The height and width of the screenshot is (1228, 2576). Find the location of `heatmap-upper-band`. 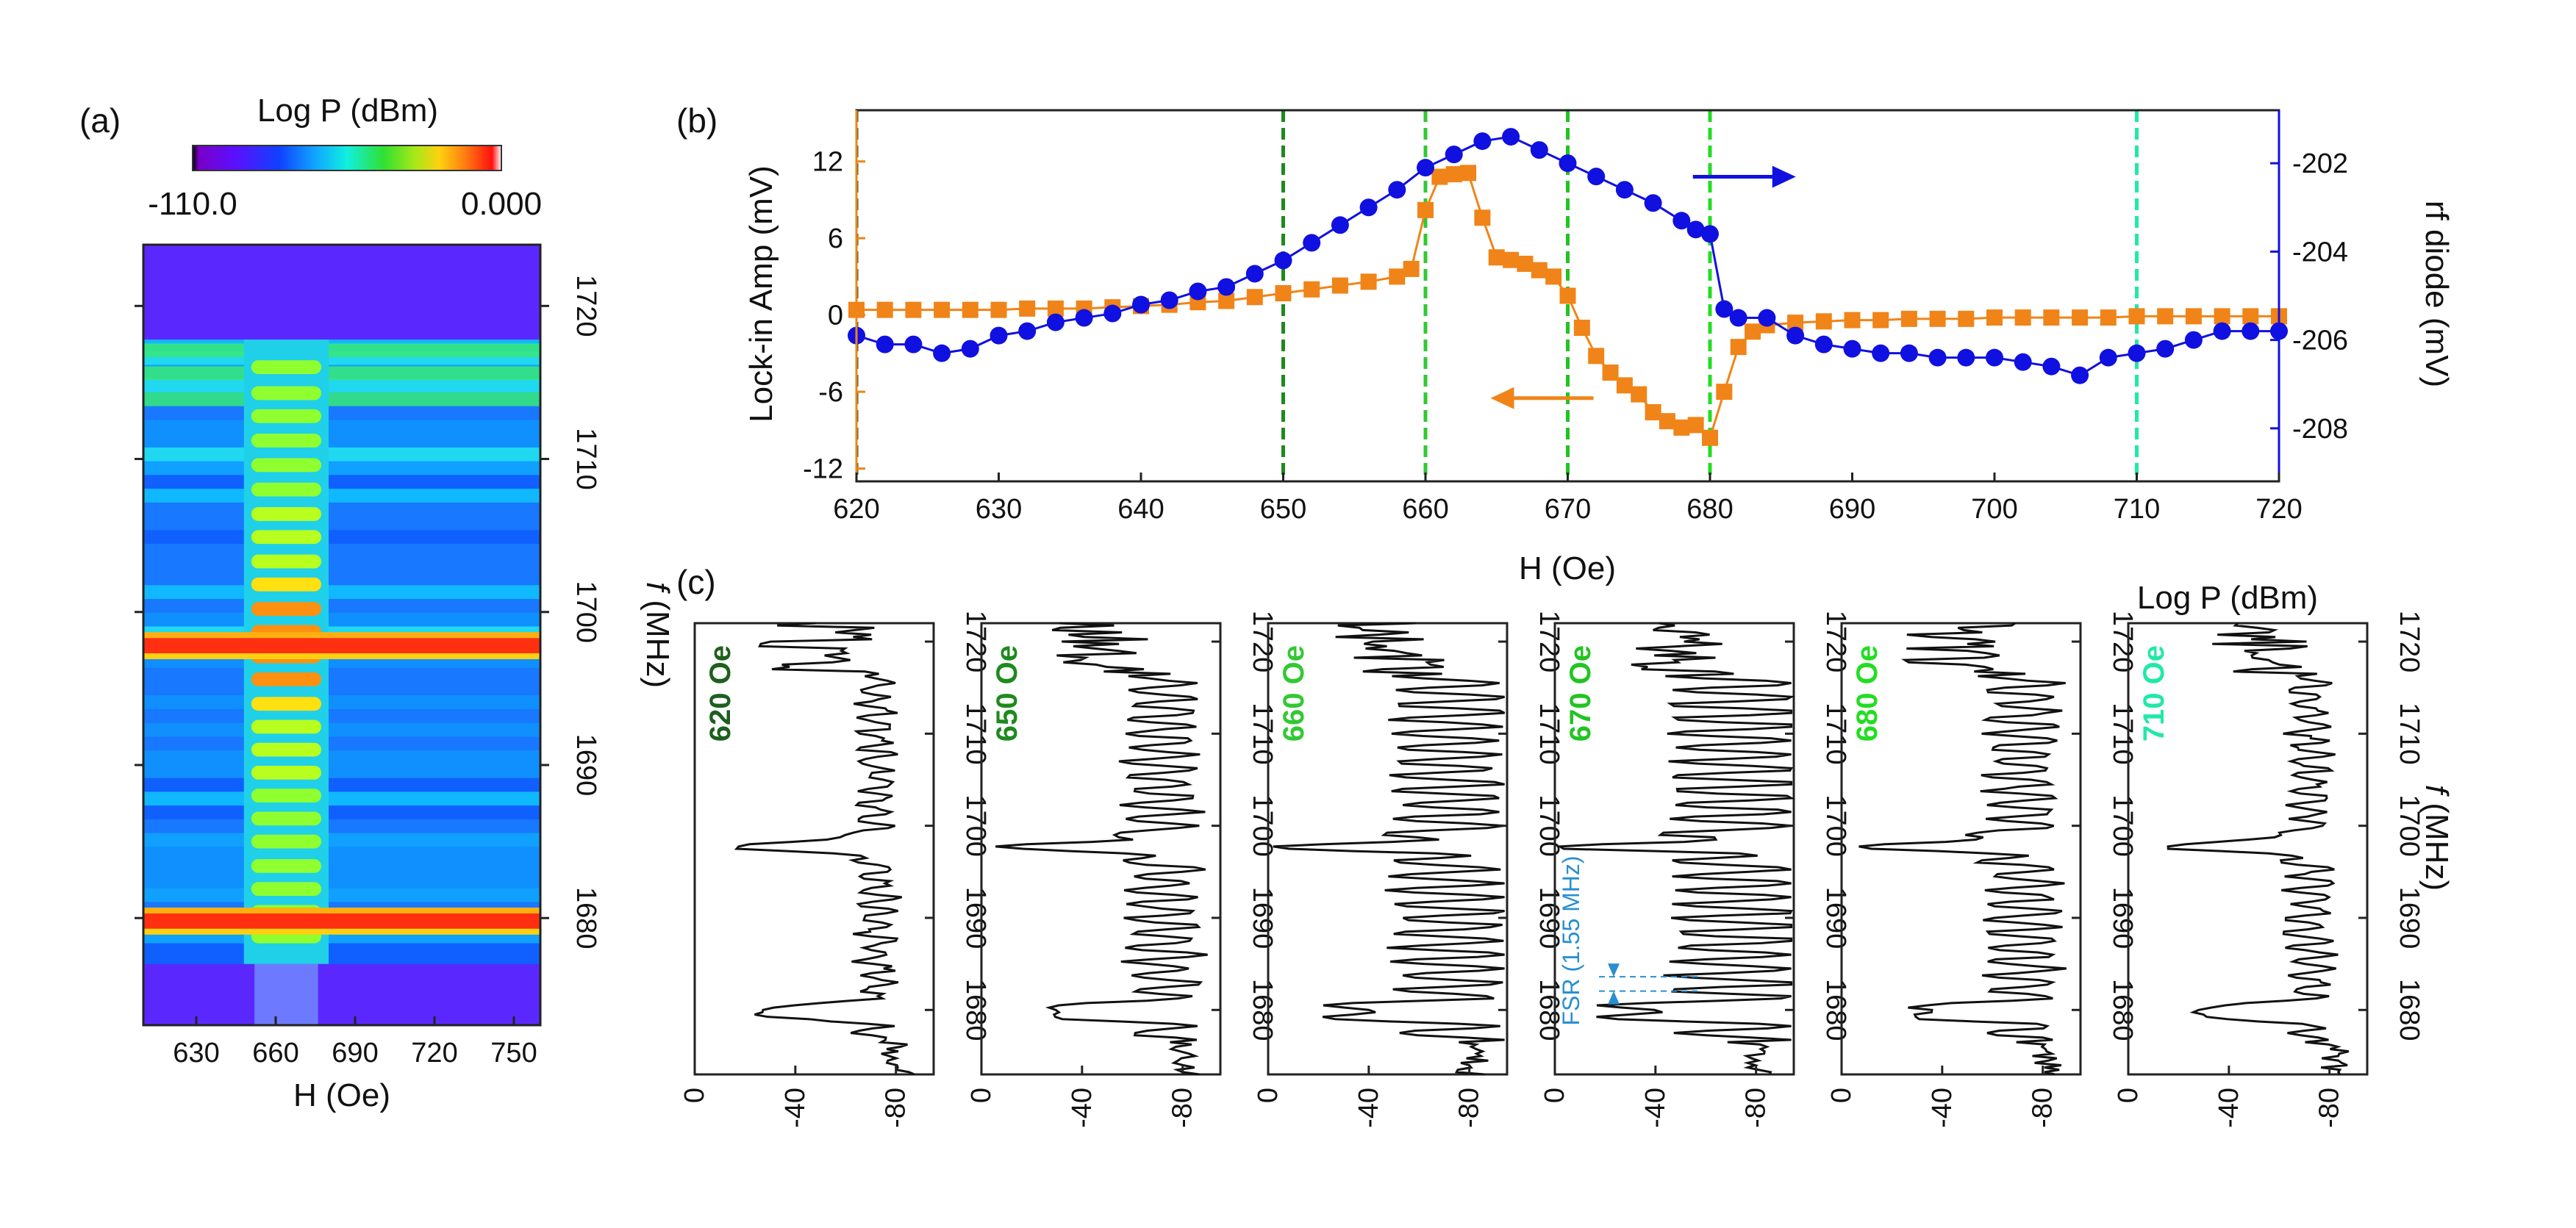

heatmap-upper-band is located at coordinates (341, 350).